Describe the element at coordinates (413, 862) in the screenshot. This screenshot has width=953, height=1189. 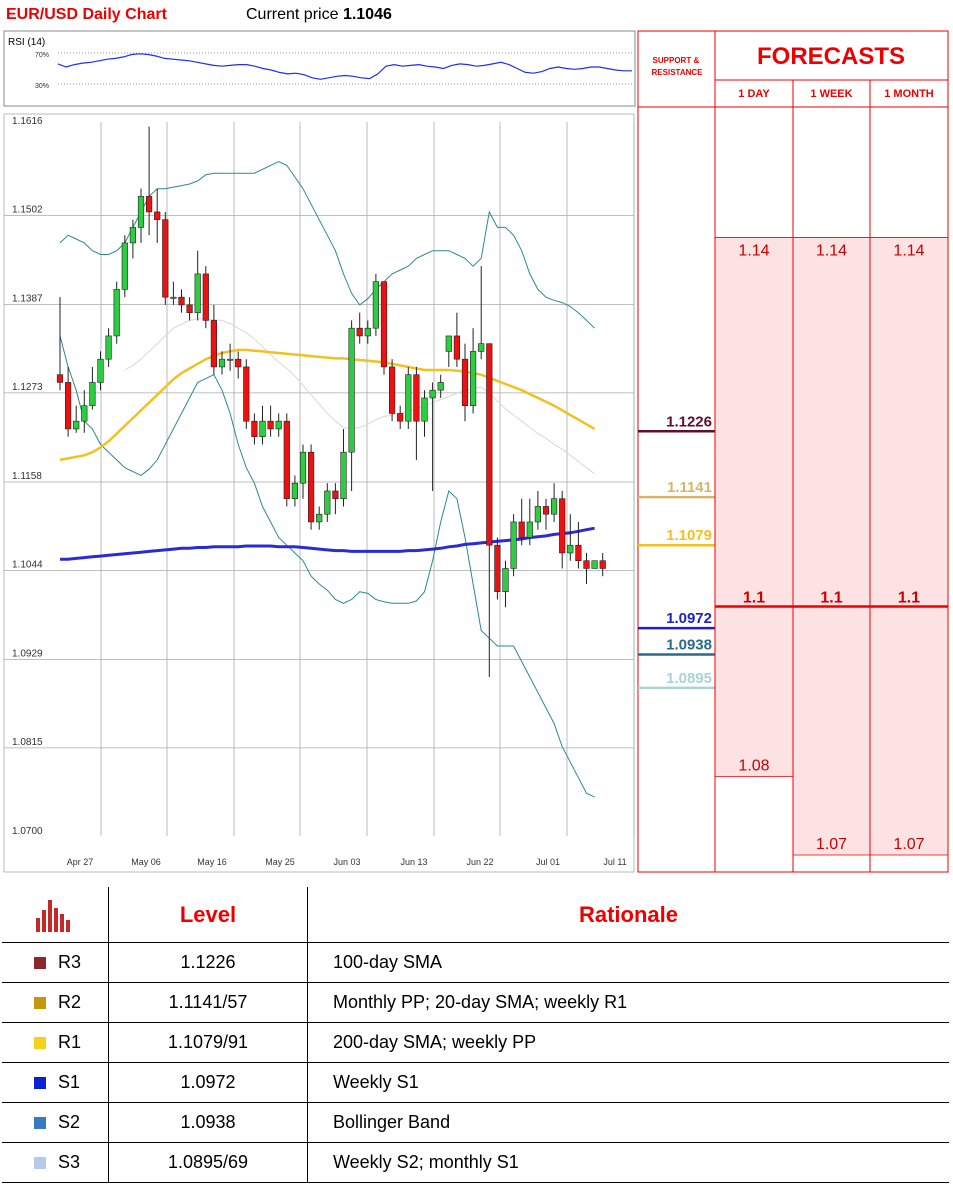
I see `x-tick-label: Jun 13` at that location.